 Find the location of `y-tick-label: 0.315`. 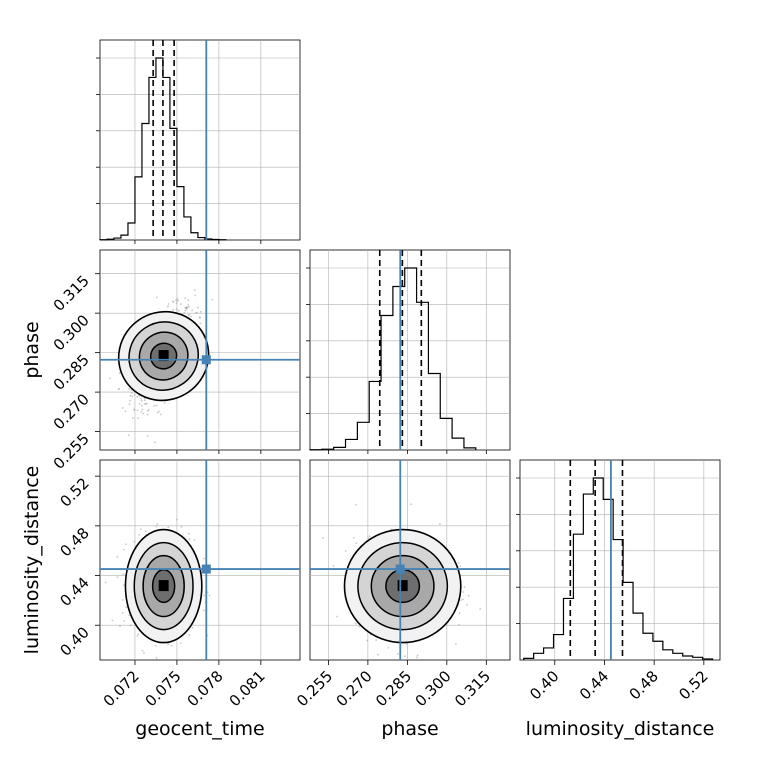

y-tick-label: 0.315 is located at coordinates (71, 293).